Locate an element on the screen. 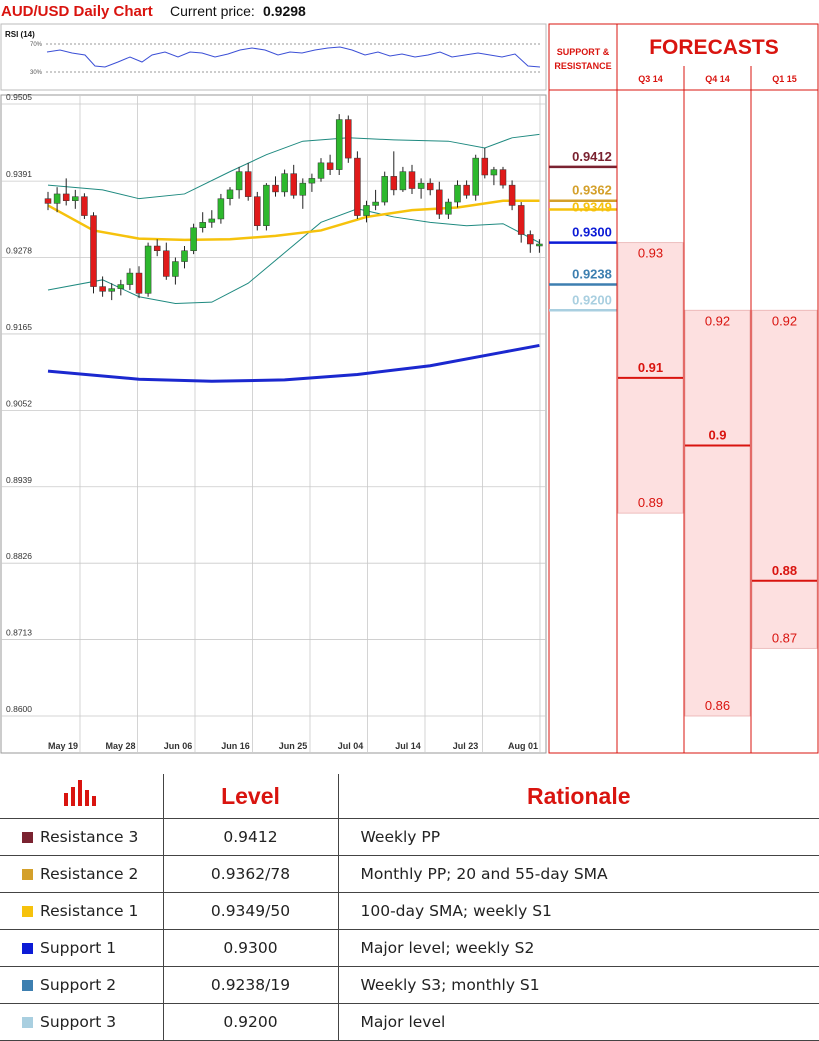 The width and height of the screenshot is (819, 1041). x-tick-label: Aug 01 is located at coordinates (523, 746).